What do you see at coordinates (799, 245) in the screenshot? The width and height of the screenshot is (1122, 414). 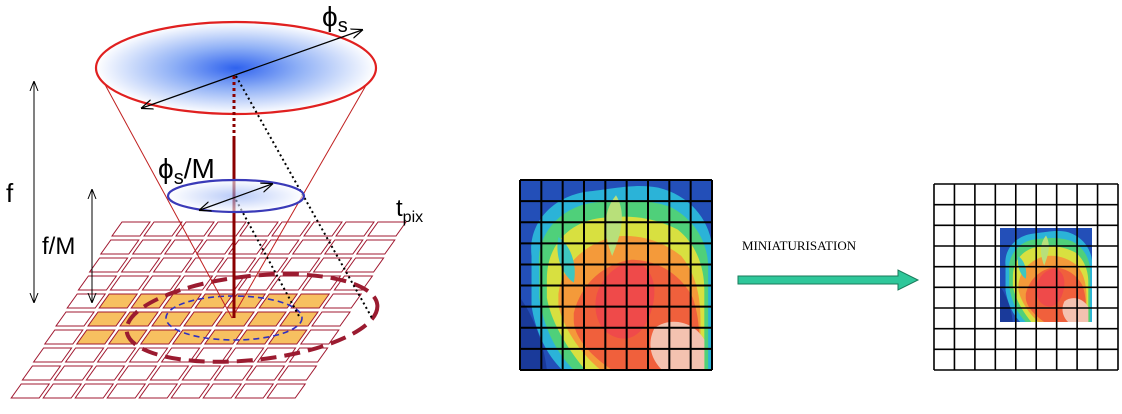 I see `miniaturisation-label: MINIATURISATION` at bounding box center [799, 245].